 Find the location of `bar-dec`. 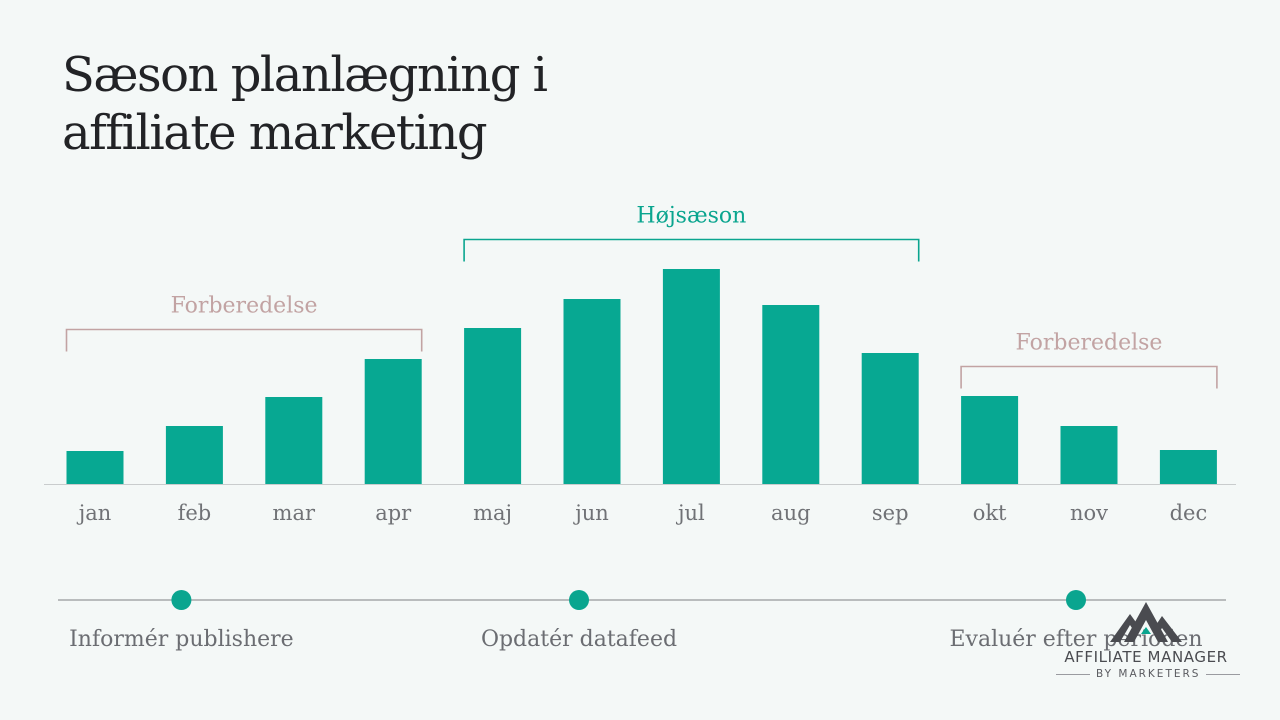

bar-dec is located at coordinates (1188, 467).